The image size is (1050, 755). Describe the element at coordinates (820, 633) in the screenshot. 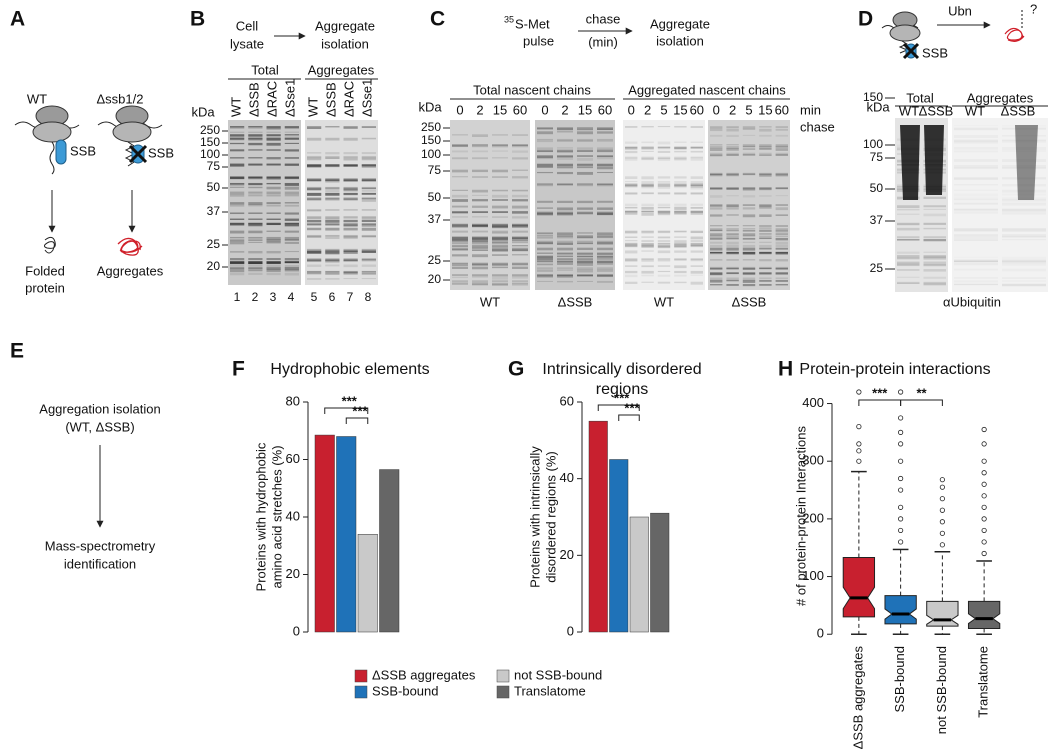

I see `y-tick-label: 0` at that location.